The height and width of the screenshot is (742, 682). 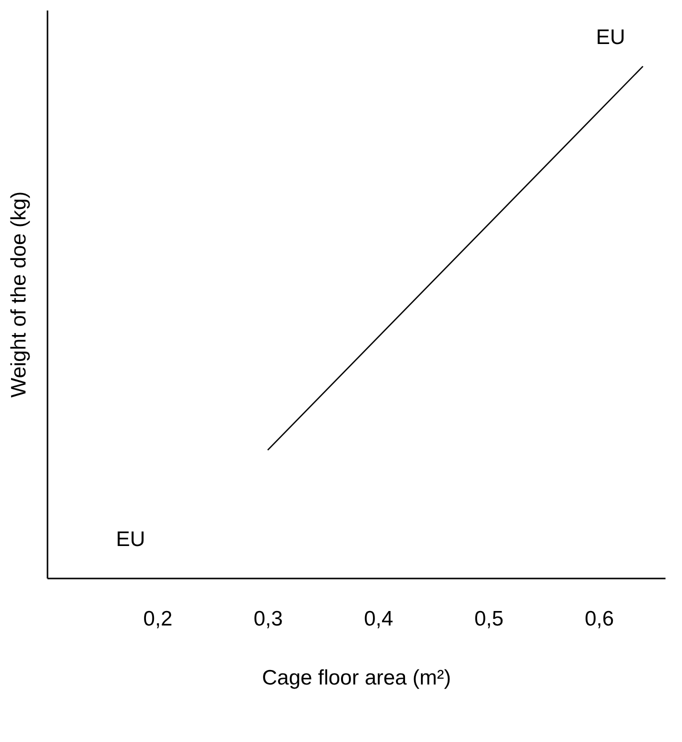 I want to click on x-tick-label: 0,6, so click(x=599, y=619).